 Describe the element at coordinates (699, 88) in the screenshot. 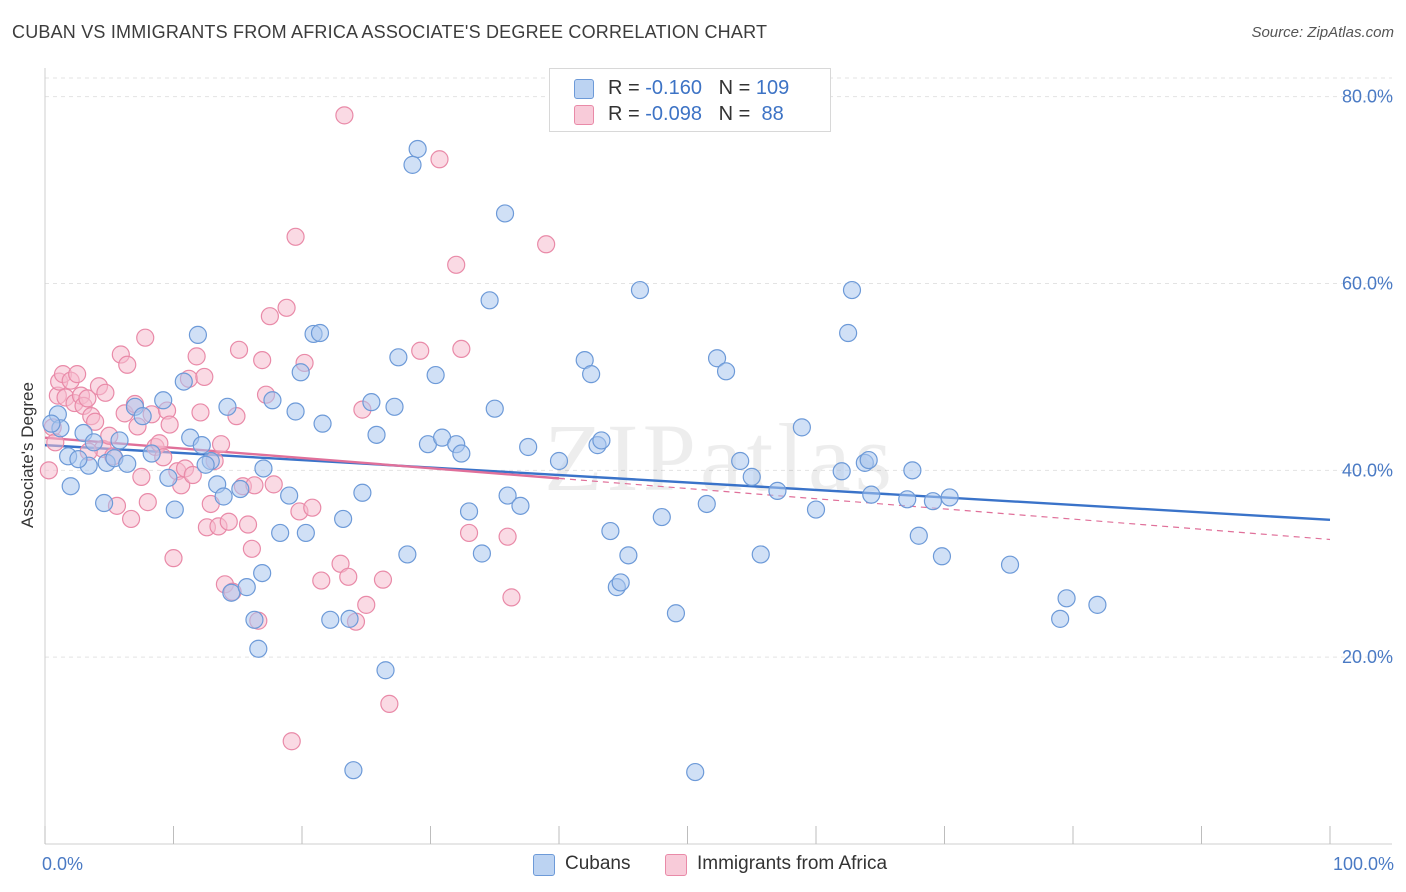

I see `legend-text: R = -0.160 N = 109` at that location.